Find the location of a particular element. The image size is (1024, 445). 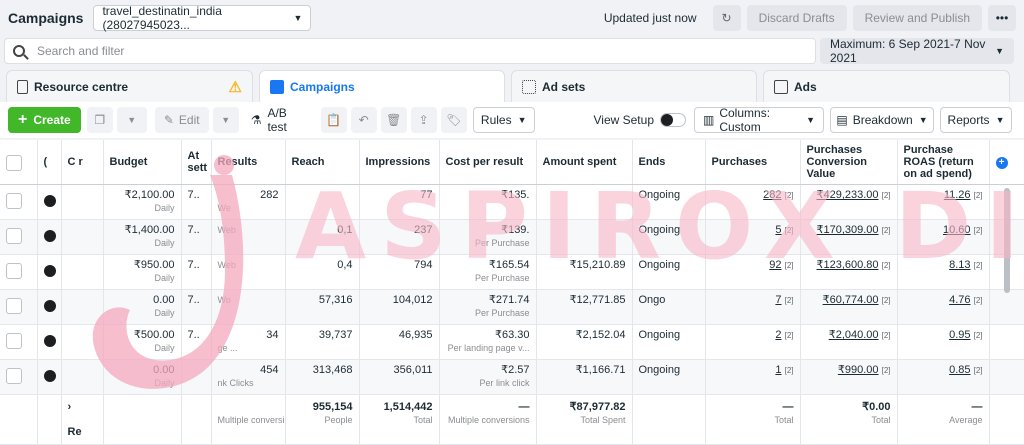

review-publish-button: Review and Publish is located at coordinates (917, 18).